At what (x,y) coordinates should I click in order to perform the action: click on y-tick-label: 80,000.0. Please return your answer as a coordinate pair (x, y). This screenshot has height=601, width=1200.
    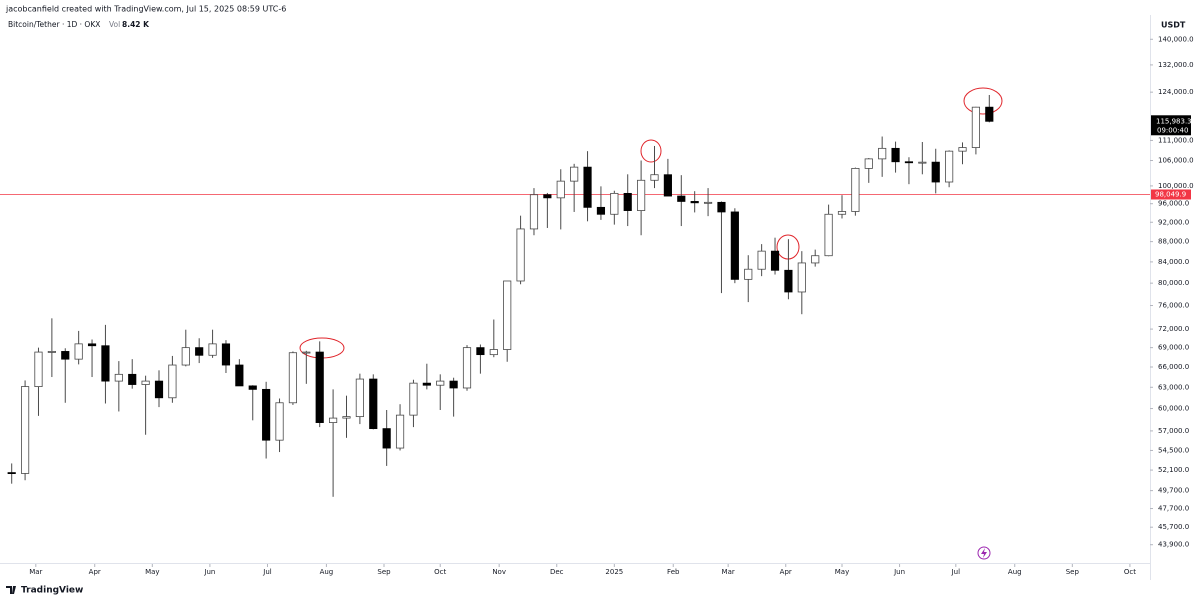
    Looking at the image, I should click on (1173, 283).